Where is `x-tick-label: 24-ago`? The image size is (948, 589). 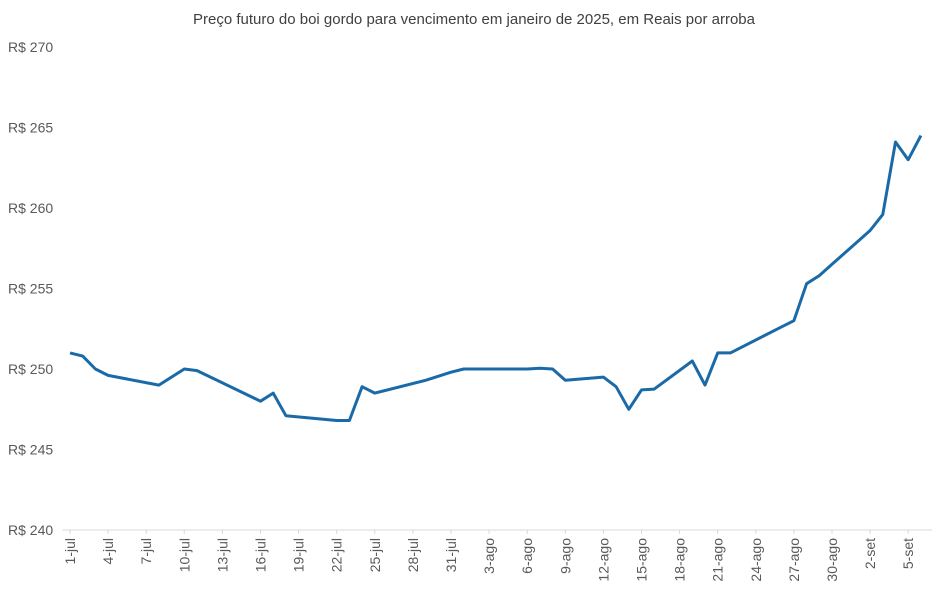
x-tick-label: 24-ago is located at coordinates (756, 560).